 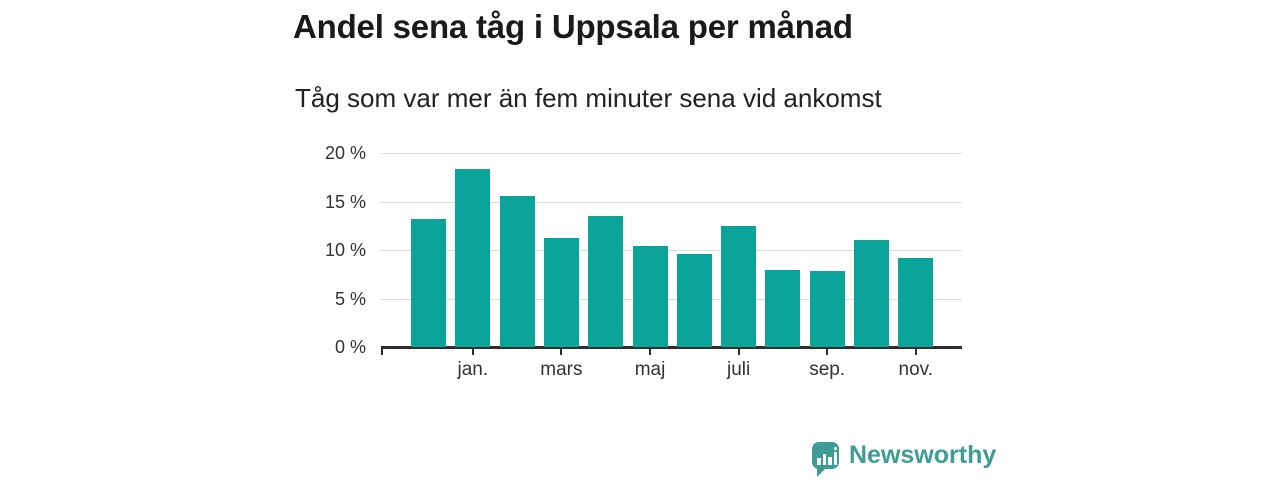 I want to click on x-axis-line, so click(x=671, y=347).